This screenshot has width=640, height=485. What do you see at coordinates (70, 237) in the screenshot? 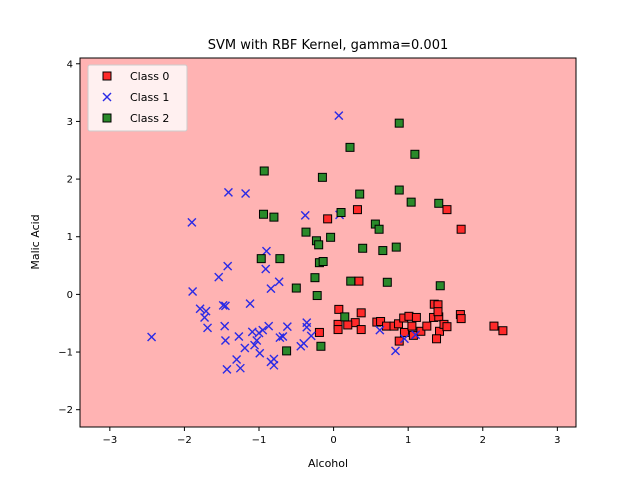
I see `y-tick-label: 1` at bounding box center [70, 237].